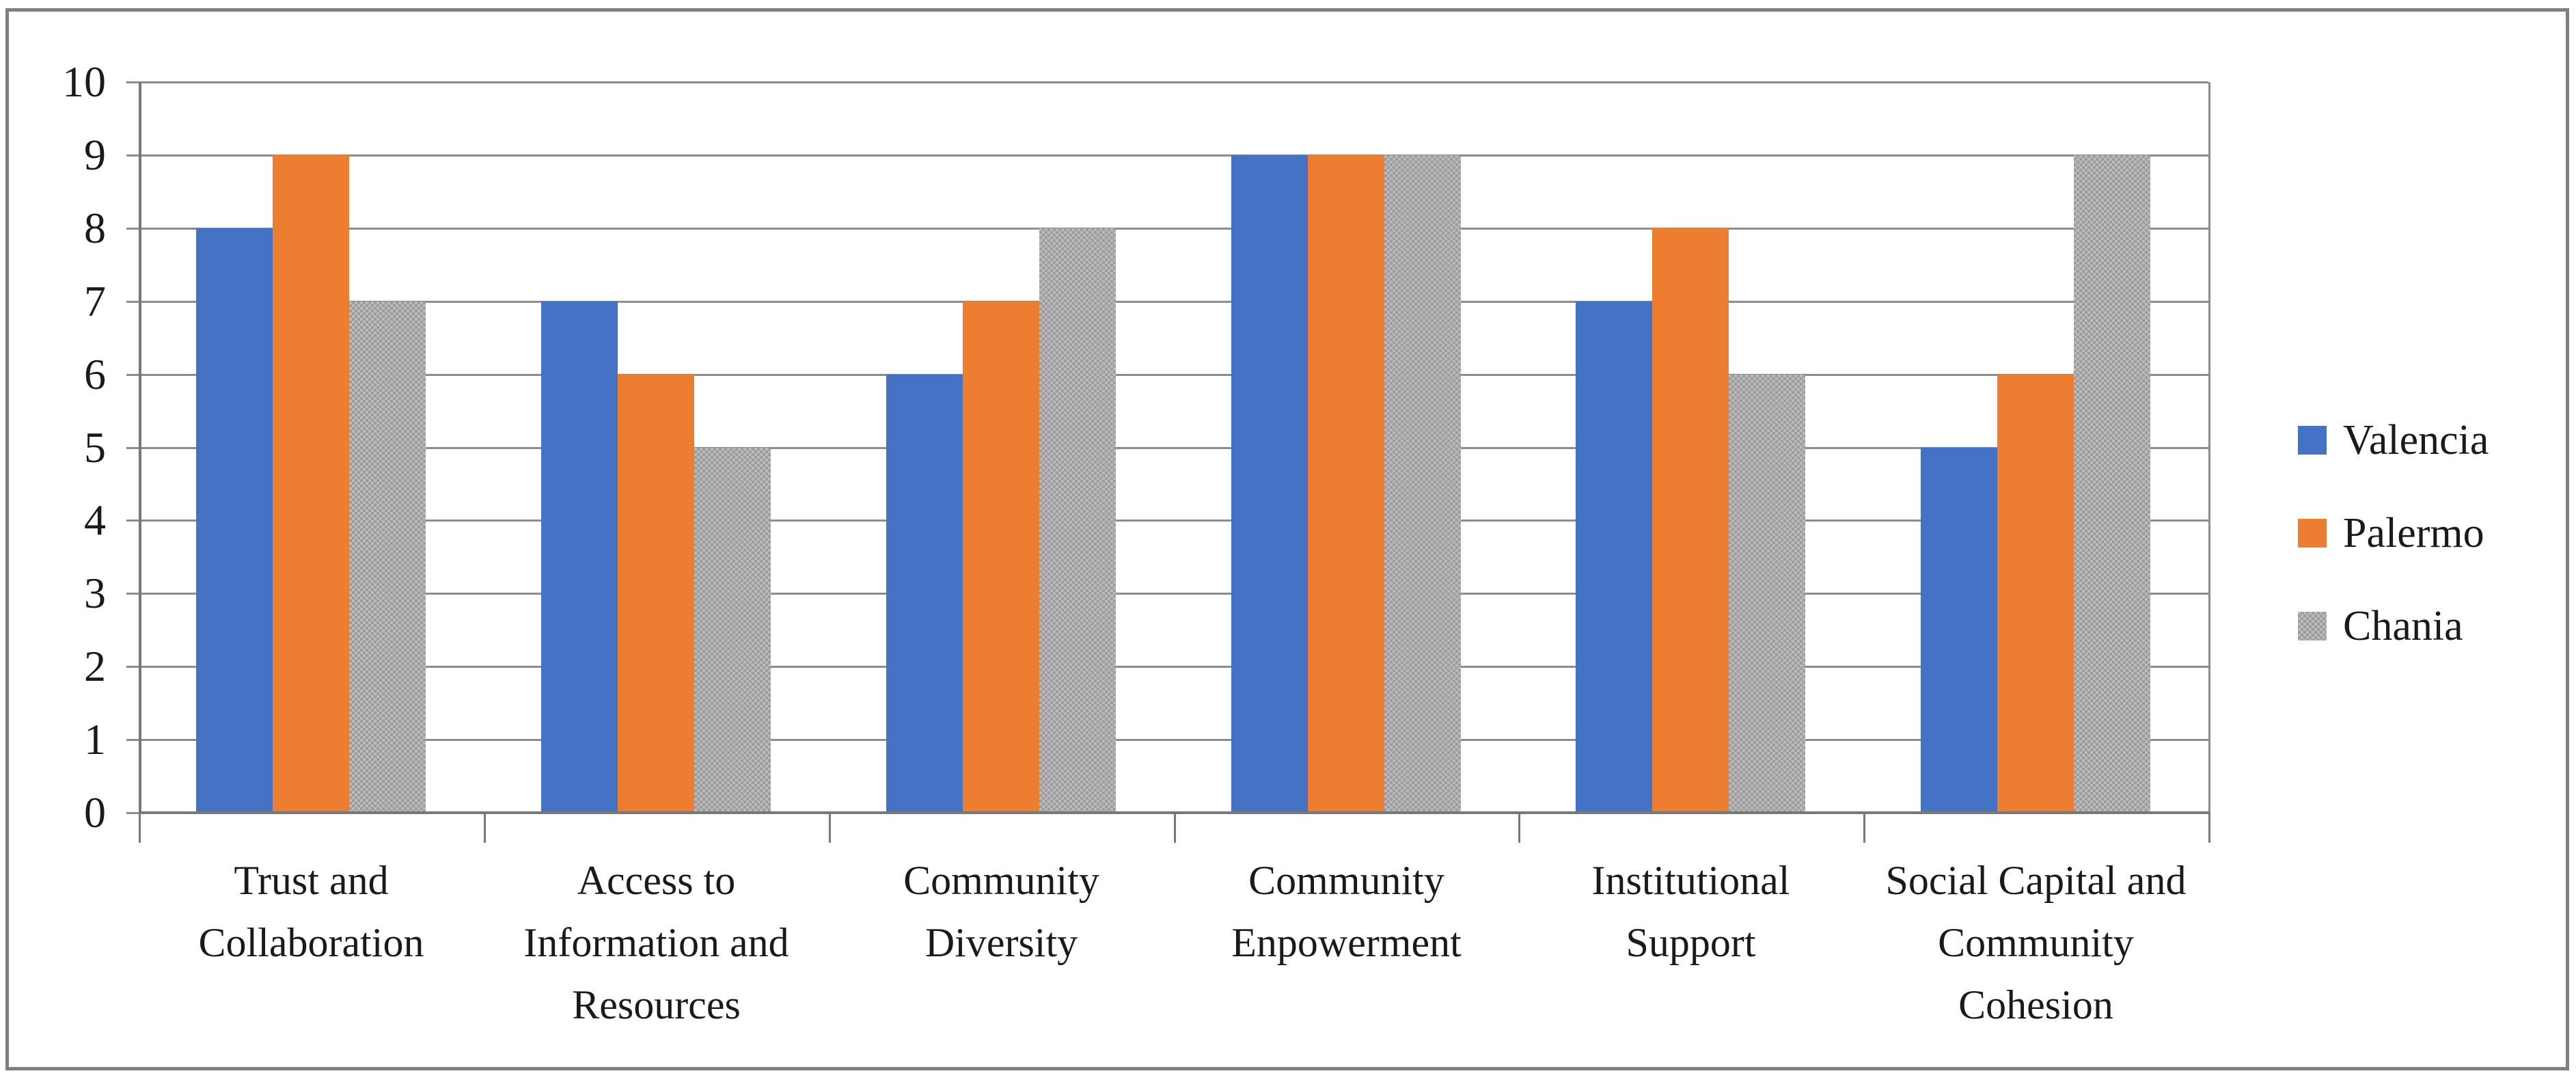  I want to click on bar-valencia-access-to-information-and-resources, so click(579, 557).